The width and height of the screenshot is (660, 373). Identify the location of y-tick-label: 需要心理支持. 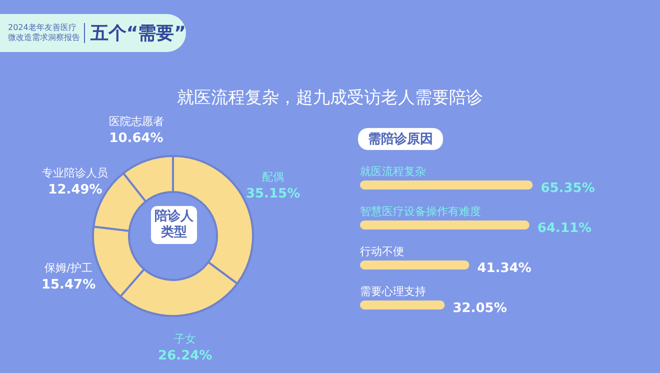
(393, 291).